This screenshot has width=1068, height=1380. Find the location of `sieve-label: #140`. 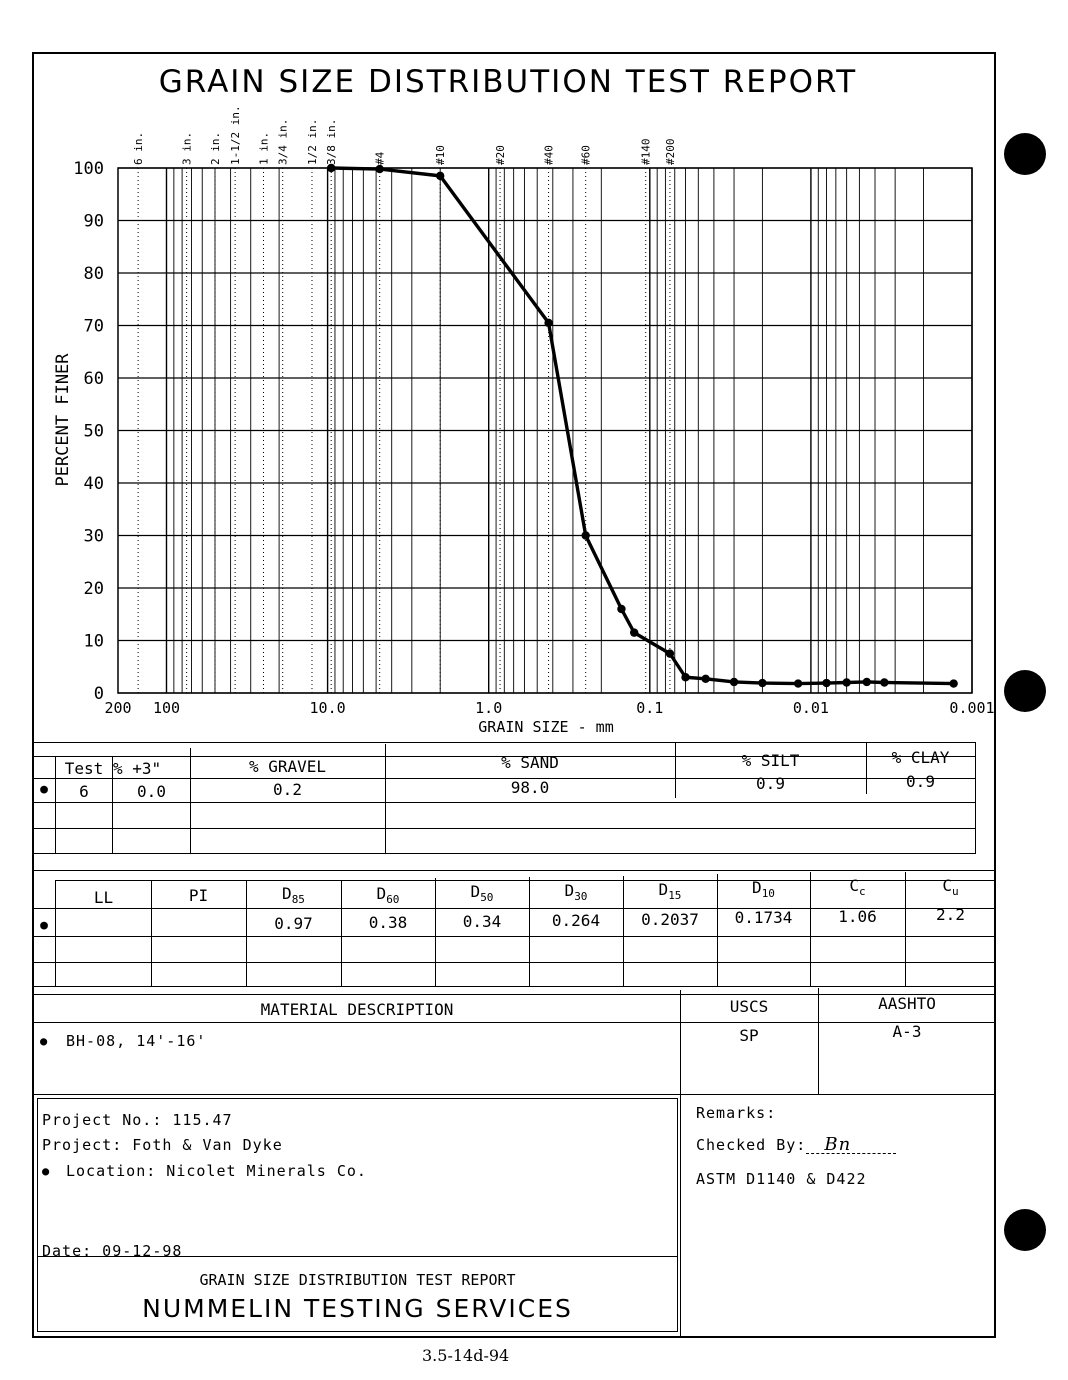

sieve-label: #140 is located at coordinates (646, 152).